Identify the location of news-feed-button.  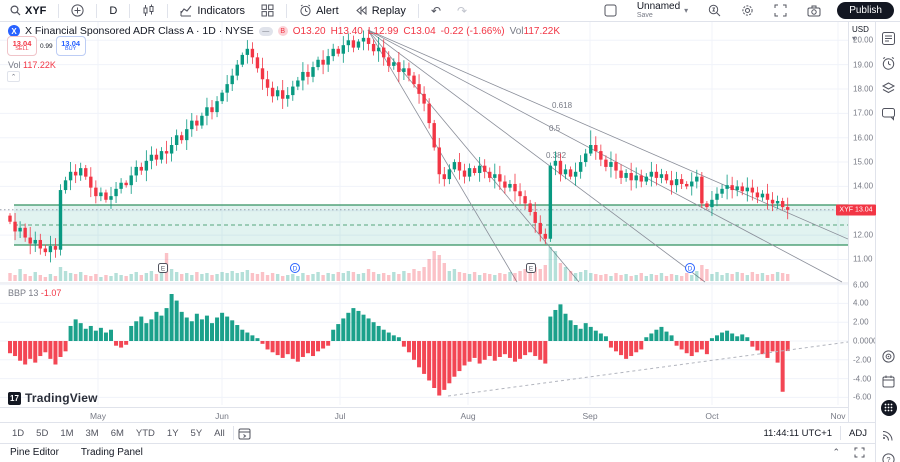
(888, 434).